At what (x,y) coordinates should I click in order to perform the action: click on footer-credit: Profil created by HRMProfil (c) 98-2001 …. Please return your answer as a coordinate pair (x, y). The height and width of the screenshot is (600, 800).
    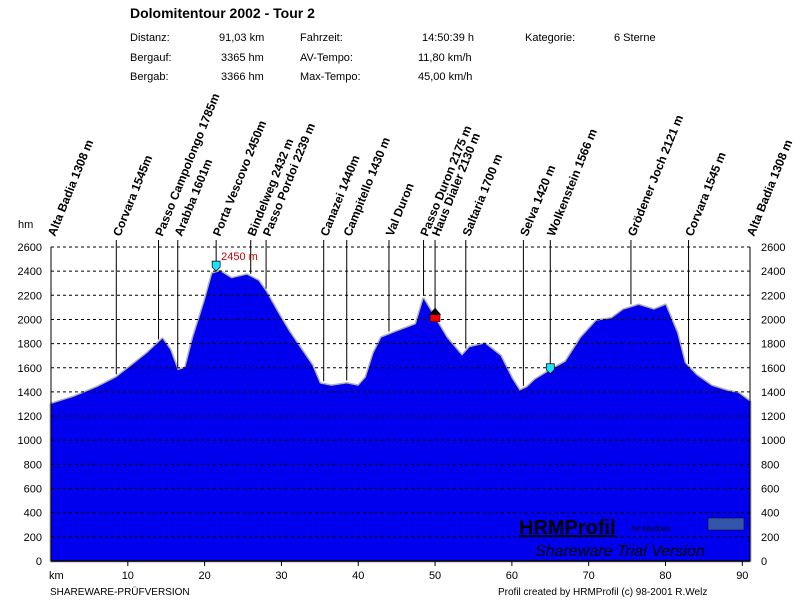
    Looking at the image, I should click on (603, 592).